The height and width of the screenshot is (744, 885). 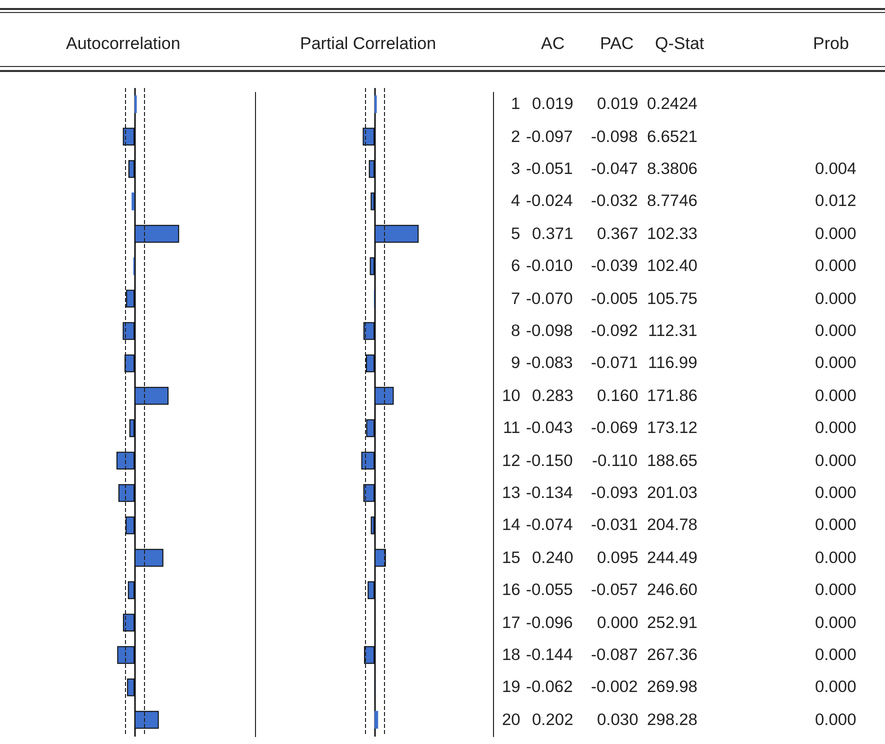 What do you see at coordinates (368, 44) in the screenshot?
I see `chart-title: Partial Correlation` at bounding box center [368, 44].